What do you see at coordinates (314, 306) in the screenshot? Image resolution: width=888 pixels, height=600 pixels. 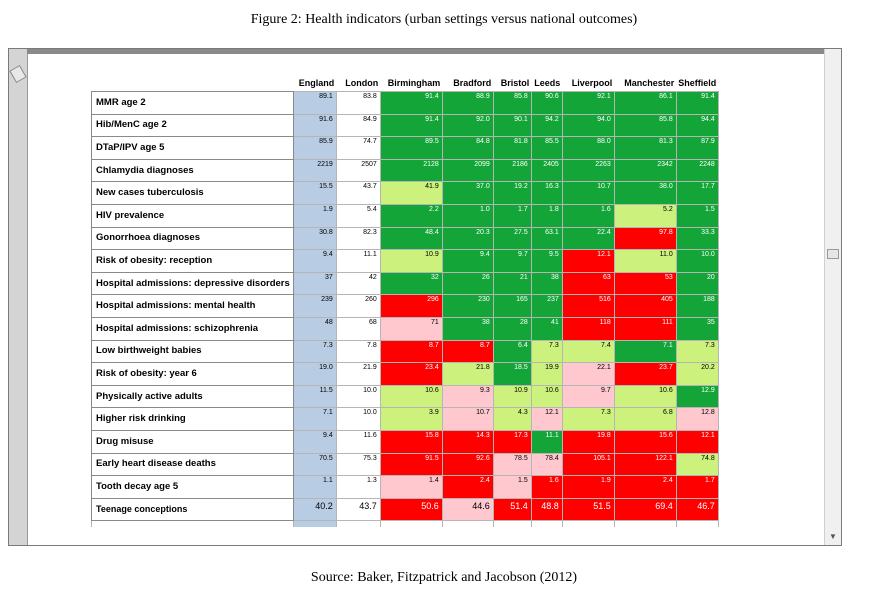 I see `cell-england: 239` at bounding box center [314, 306].